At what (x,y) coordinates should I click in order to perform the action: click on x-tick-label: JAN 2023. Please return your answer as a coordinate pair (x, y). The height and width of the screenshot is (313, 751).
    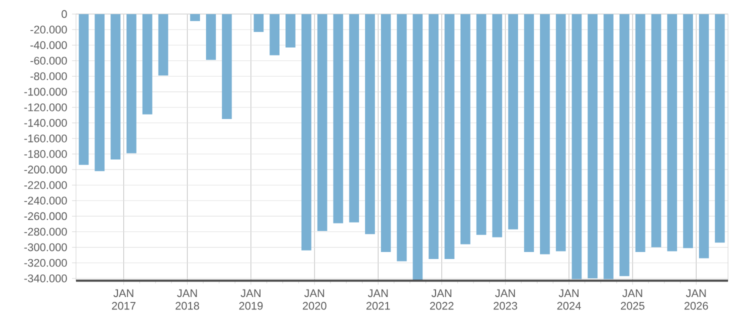
    Looking at the image, I should click on (506, 299).